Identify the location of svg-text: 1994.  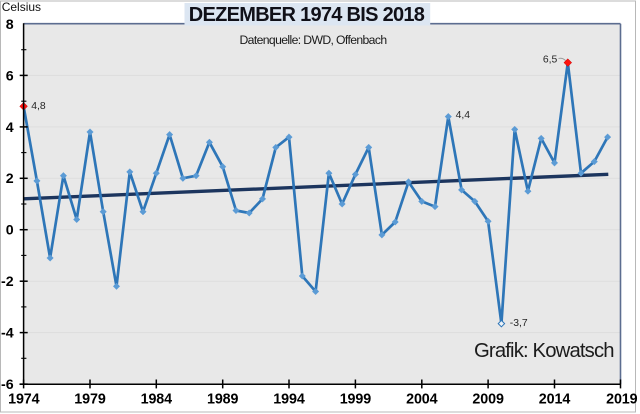
(289, 399).